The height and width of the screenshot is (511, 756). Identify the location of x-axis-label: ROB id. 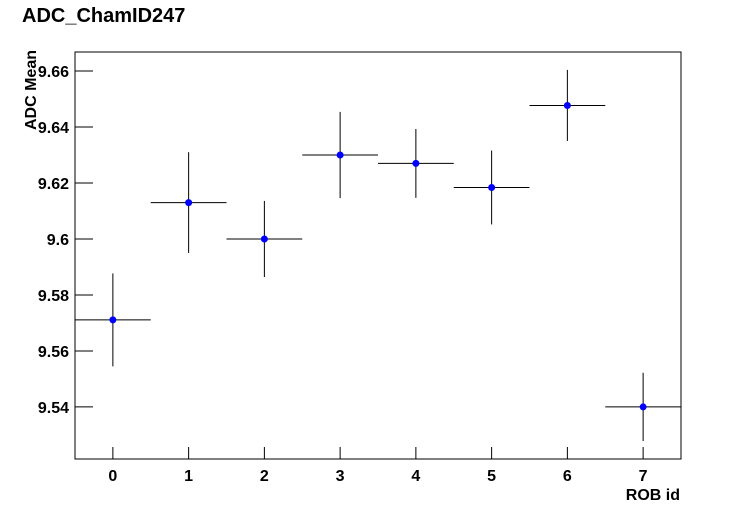
(653, 495).